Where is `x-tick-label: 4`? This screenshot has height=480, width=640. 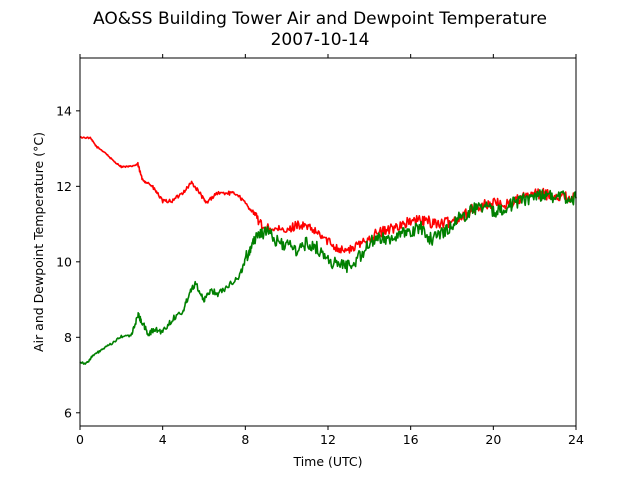
x-tick-label: 4 is located at coordinates (163, 439).